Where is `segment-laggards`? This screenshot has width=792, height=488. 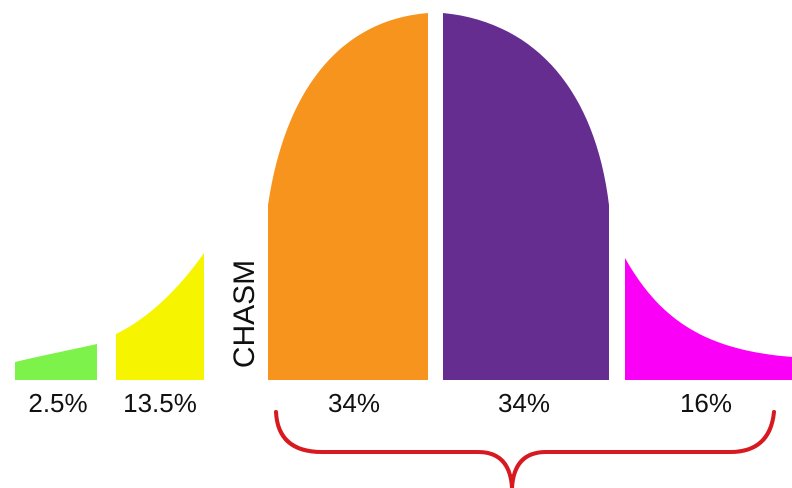 segment-laggards is located at coordinates (708, 319).